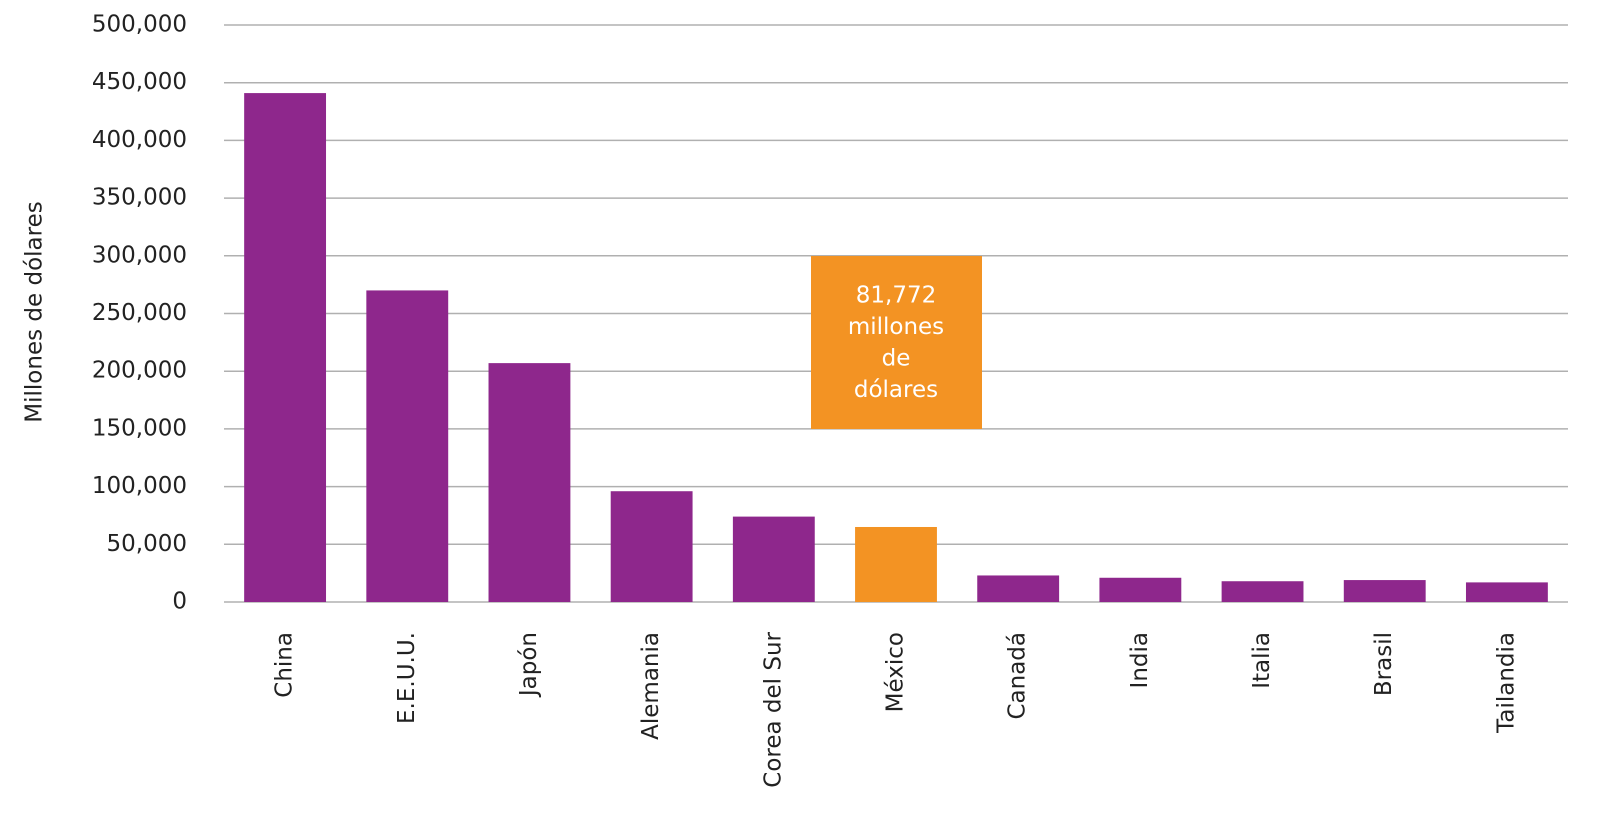 The image size is (1618, 815). I want to click on y-tick-label: 150,000, so click(139, 428).